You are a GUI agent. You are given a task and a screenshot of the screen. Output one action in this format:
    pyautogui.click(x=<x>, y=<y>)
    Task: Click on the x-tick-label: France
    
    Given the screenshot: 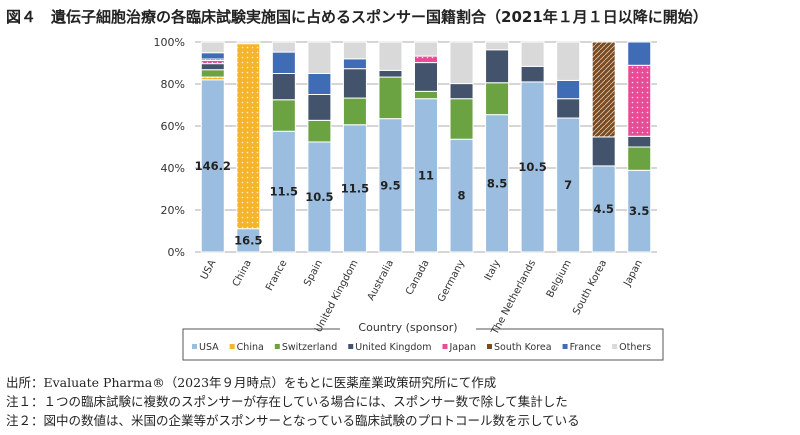 What is the action you would take?
    pyautogui.click(x=276, y=275)
    